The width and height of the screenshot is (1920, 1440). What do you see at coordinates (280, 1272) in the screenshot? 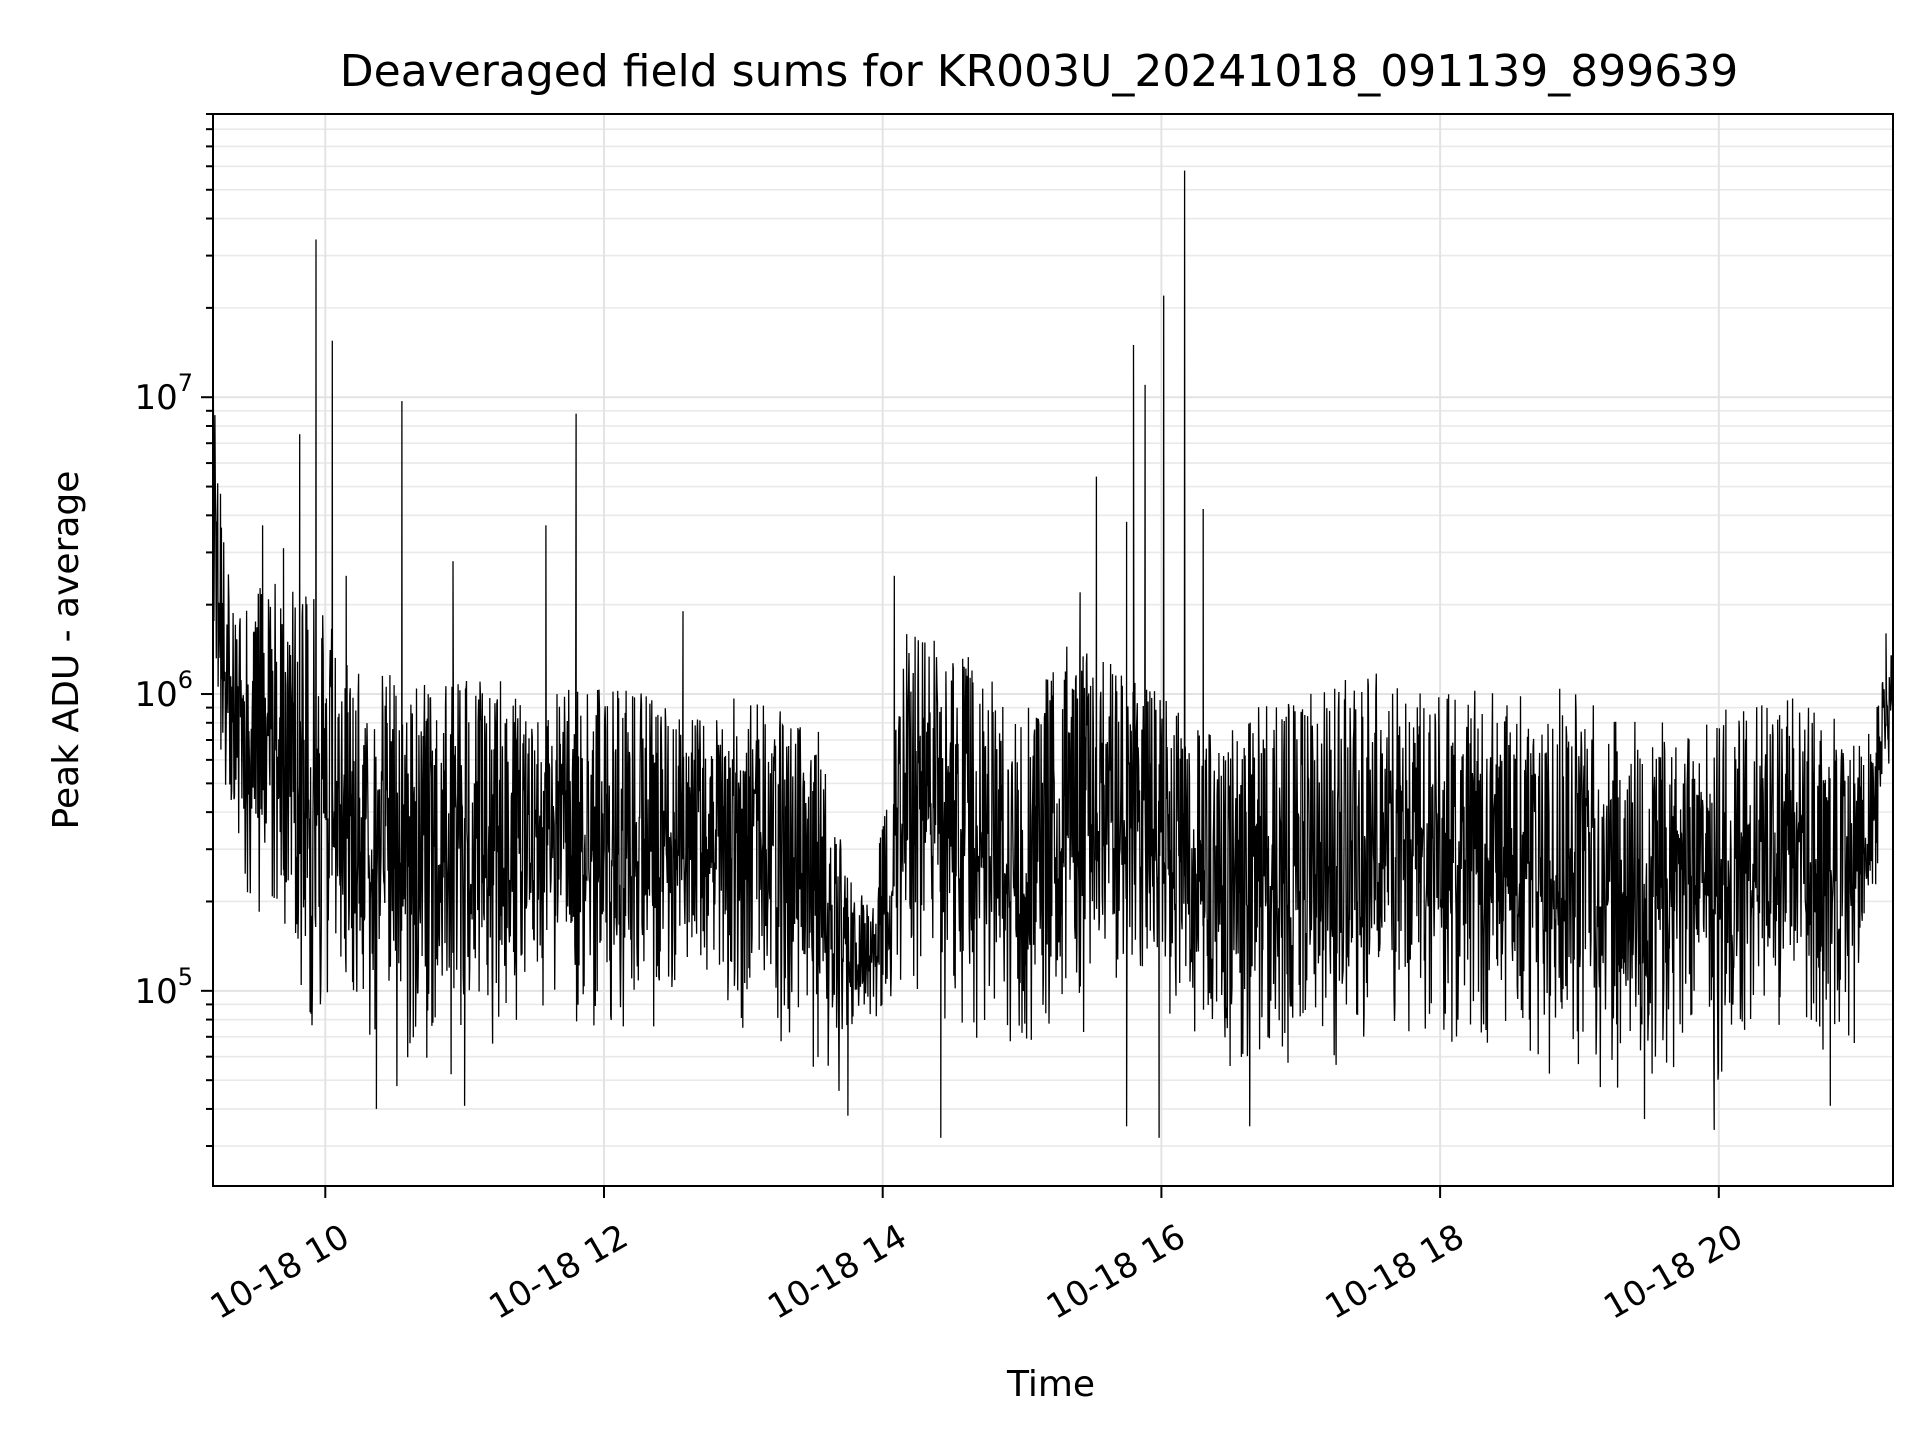
I see `x-tick-label: 10-18 10` at bounding box center [280, 1272].